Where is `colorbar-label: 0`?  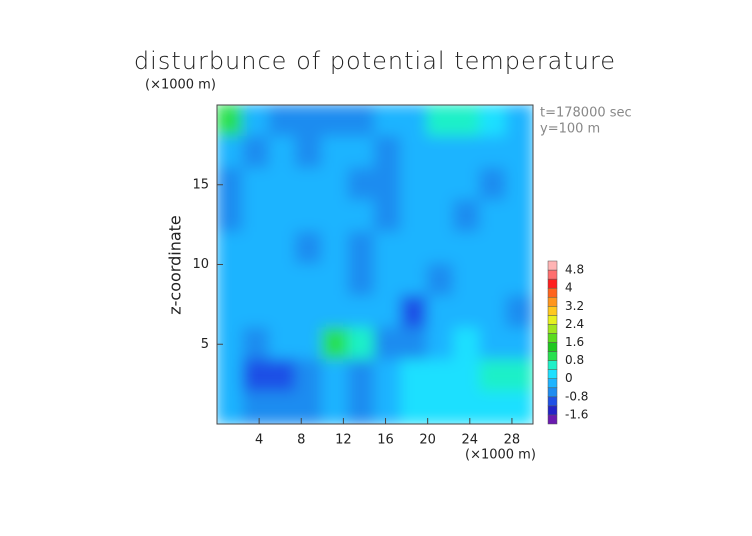
colorbar-label: 0 is located at coordinates (569, 378).